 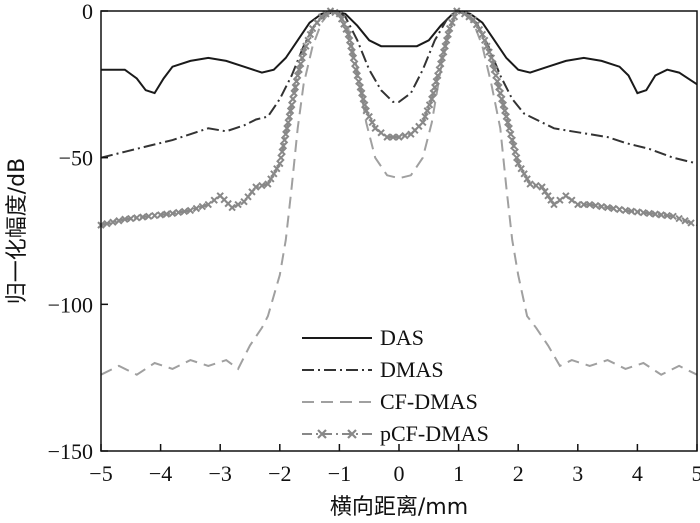 I want to click on y-tick-label: −100, so click(x=70, y=304).